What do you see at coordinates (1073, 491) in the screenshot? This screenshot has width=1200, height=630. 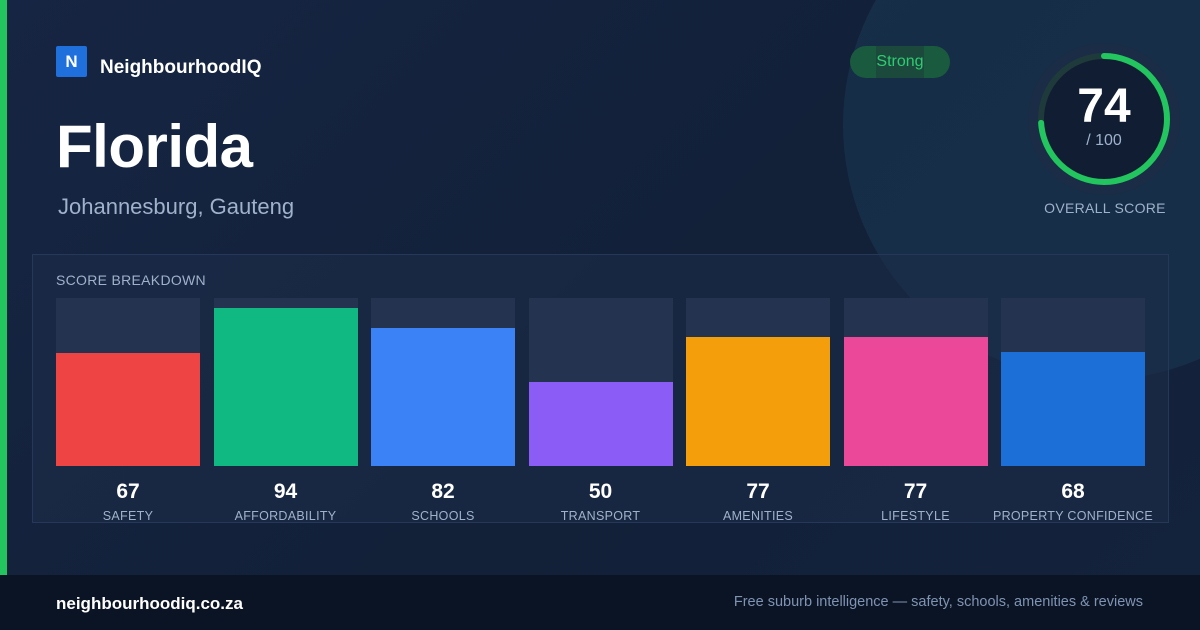 I see `score-bar-value: 68` at bounding box center [1073, 491].